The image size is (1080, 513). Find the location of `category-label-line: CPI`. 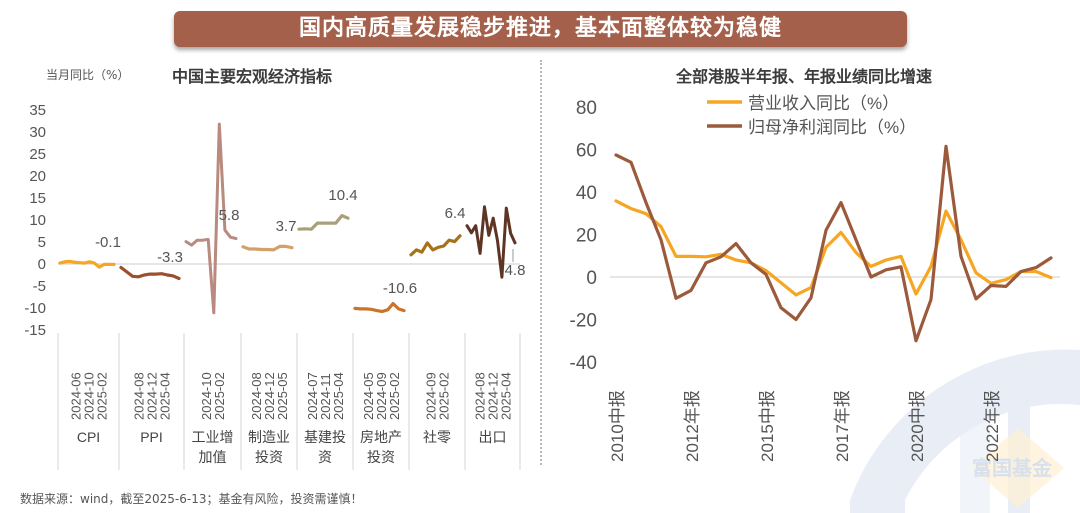

category-label-line: CPI is located at coordinates (88, 437).